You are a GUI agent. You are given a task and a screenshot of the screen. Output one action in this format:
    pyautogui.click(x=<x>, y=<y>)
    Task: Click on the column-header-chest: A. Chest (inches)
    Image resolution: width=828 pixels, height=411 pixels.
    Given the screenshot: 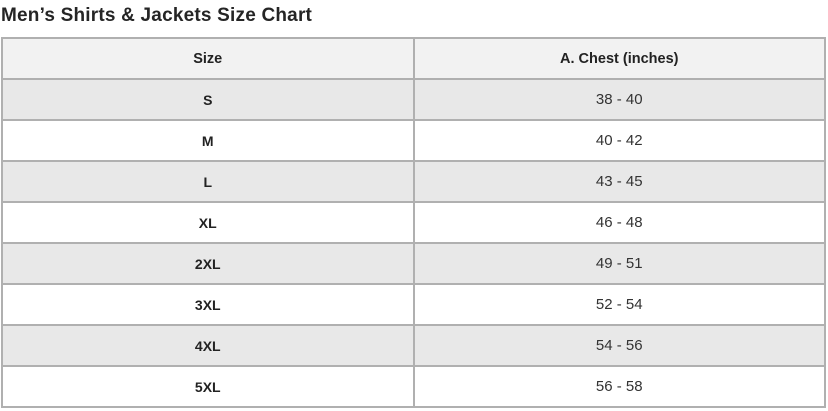 What is the action you would take?
    pyautogui.click(x=619, y=58)
    